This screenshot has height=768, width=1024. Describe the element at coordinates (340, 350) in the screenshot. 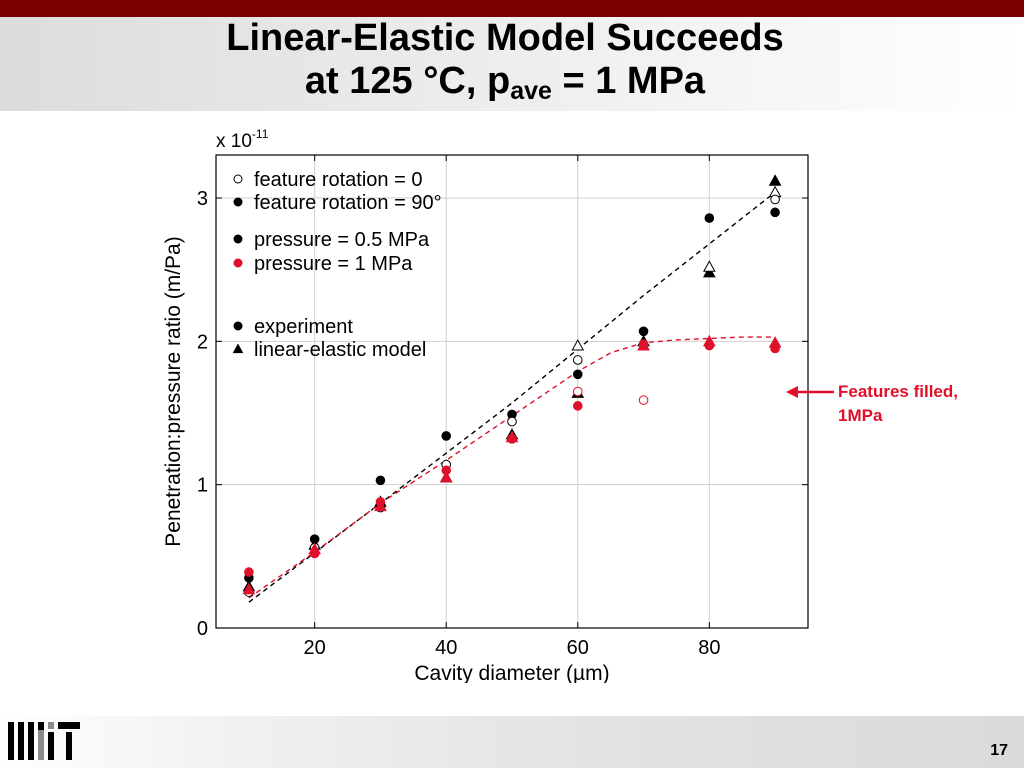

I see `legend-label: linear-elastic model` at that location.